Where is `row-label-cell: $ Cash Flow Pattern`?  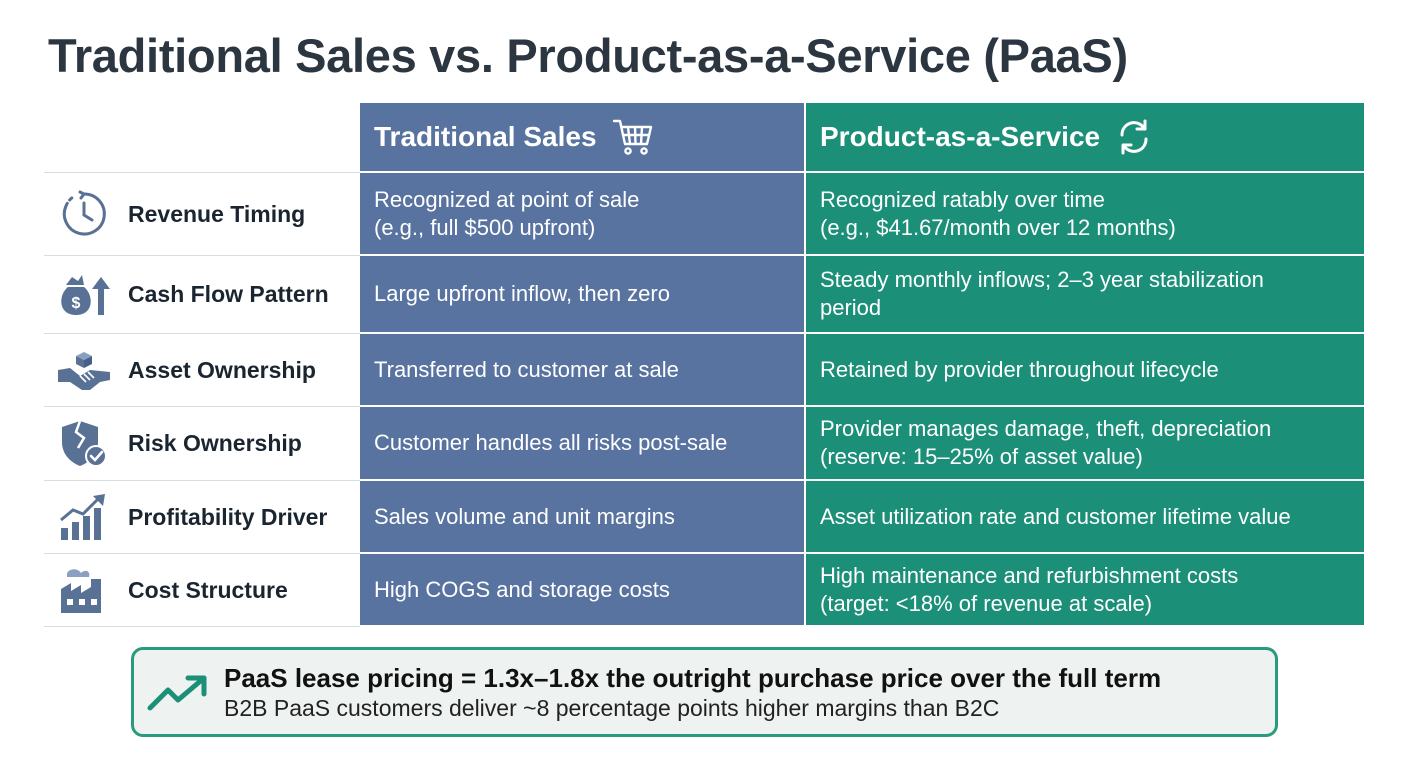 row-label-cell: $ Cash Flow Pattern is located at coordinates (202, 295).